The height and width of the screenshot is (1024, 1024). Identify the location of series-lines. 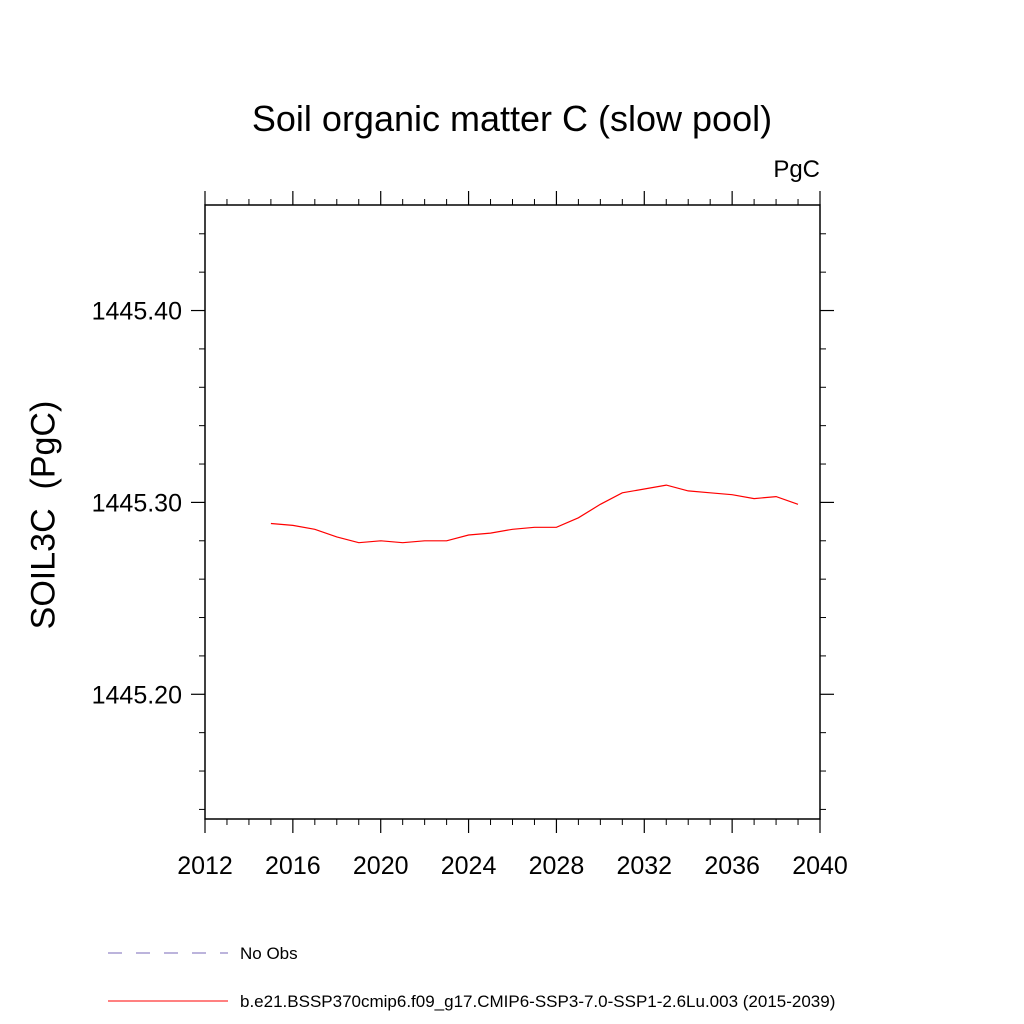
(534, 514).